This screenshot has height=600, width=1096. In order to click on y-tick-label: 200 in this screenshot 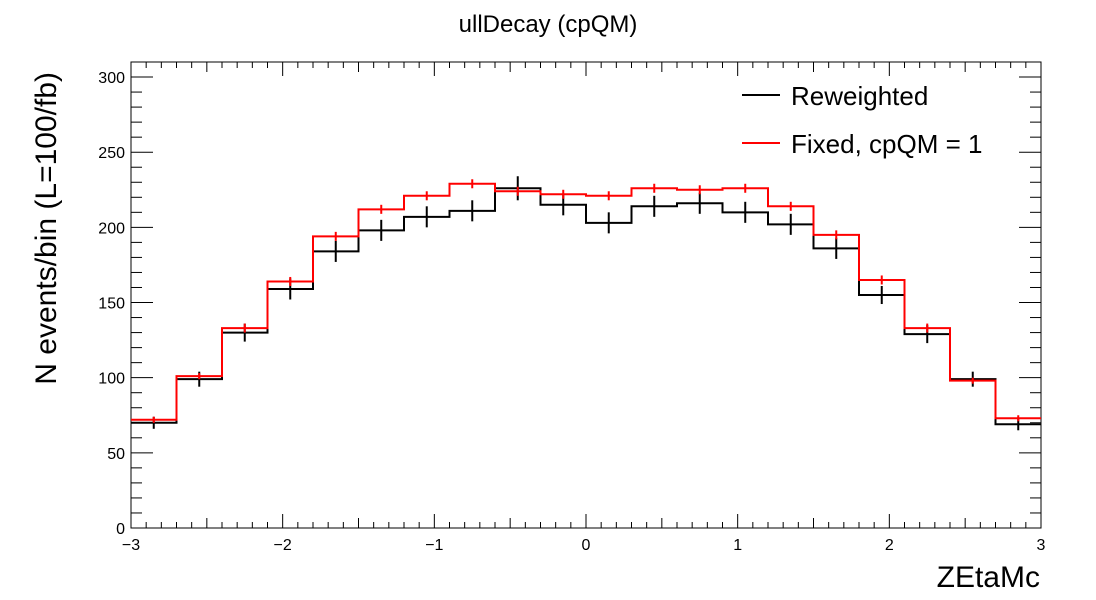, I will do `click(111, 228)`.